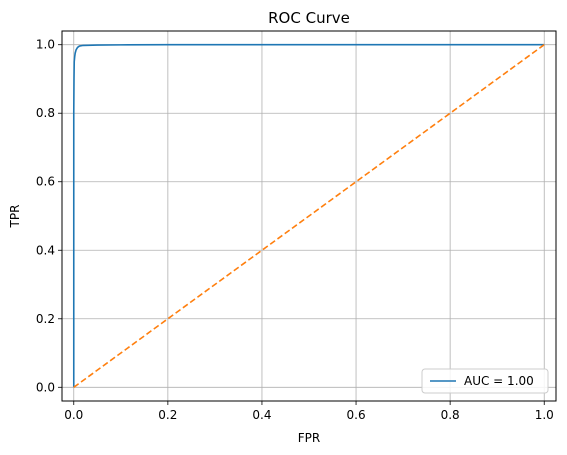 This screenshot has height=455, width=567. Describe the element at coordinates (45, 113) in the screenshot. I see `y-tick-label: 0.8` at that location.